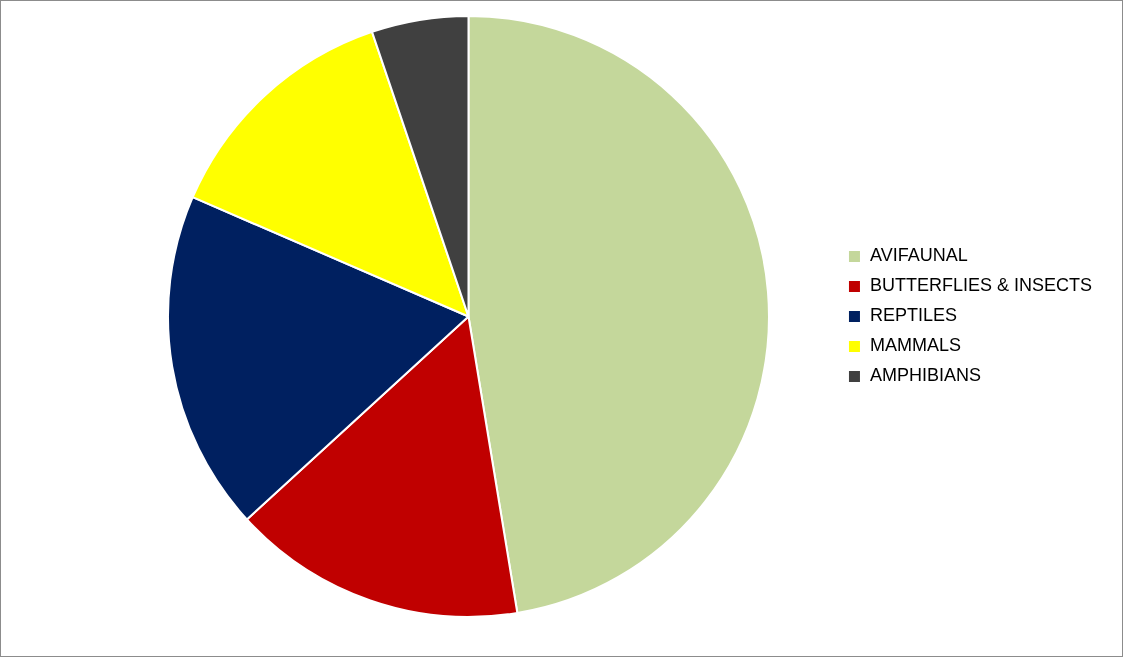  I want to click on legend-label: AVIFAUNAL, so click(918, 255).